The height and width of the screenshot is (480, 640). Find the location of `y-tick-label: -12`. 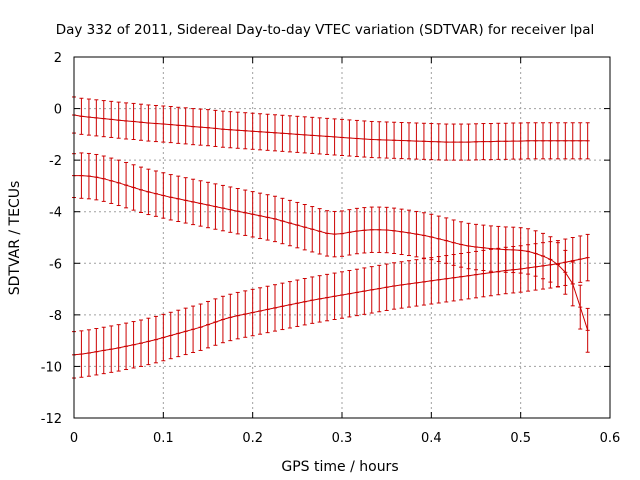

y-tick-label: -12 is located at coordinates (51, 419).